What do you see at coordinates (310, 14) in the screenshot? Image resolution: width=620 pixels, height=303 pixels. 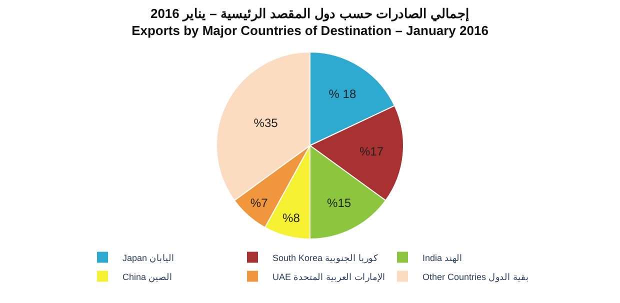 I see `chart-title: إجمالي الصادرات حسب دول المقصد الرئيسية – يناير 2016` at bounding box center [310, 14].